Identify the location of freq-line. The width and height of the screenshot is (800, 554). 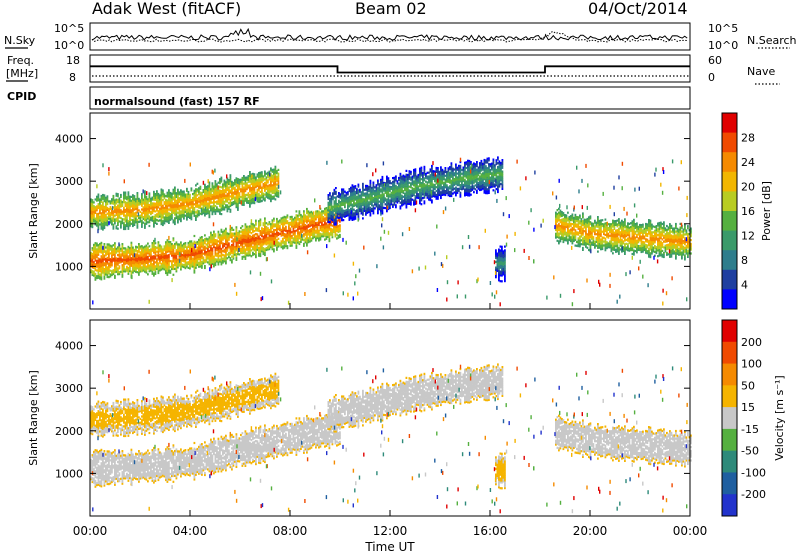
(390, 69).